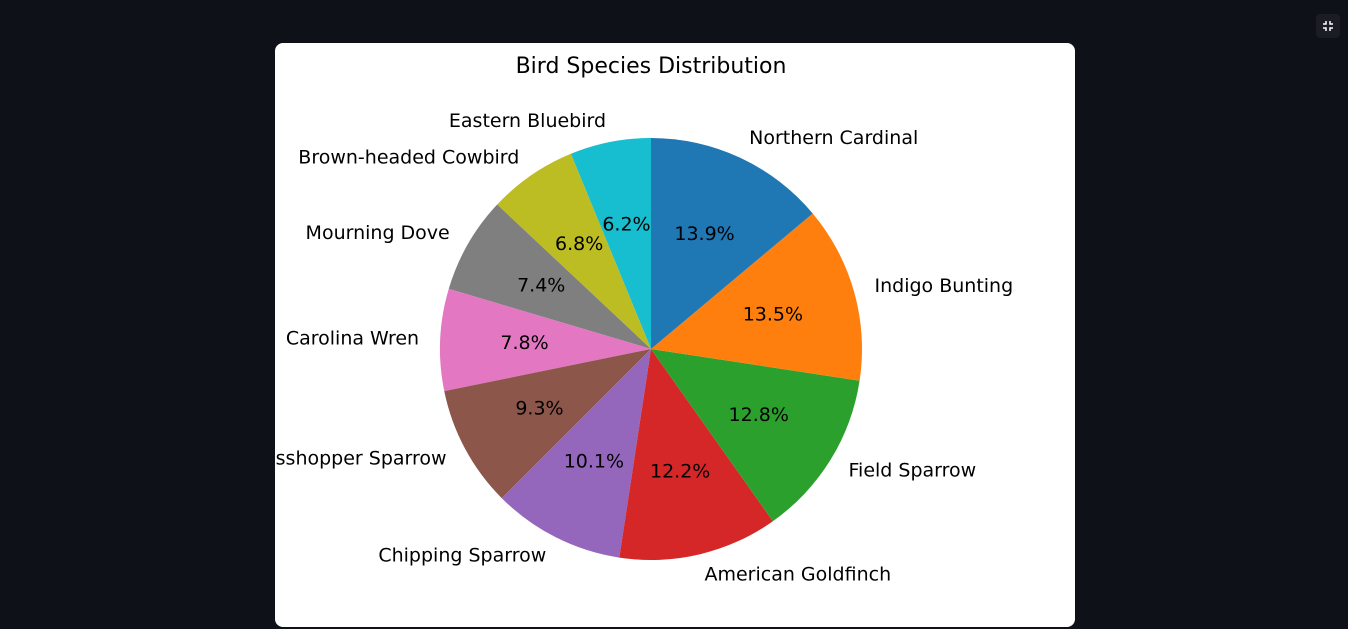 The height and width of the screenshot is (629, 1348). I want to click on pie-slice-field-sparrow, so click(755, 435).